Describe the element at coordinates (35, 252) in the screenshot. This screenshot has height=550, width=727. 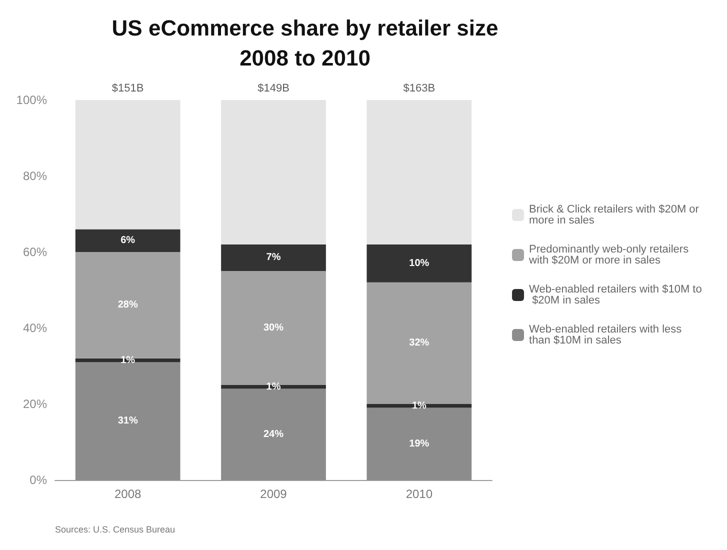
I see `y-tick-label: 60%` at that location.